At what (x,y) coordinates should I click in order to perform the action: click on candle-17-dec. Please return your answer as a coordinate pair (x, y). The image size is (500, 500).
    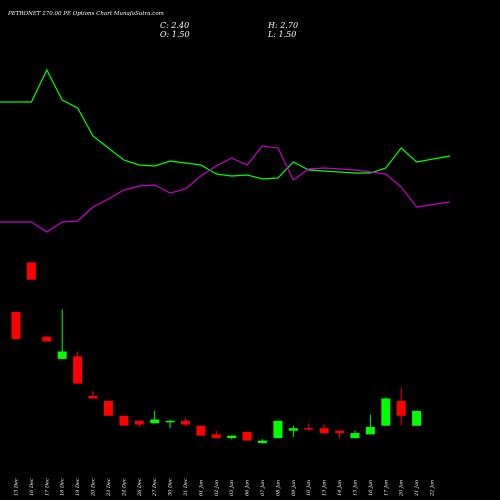
    Looking at the image, I should click on (47, 339).